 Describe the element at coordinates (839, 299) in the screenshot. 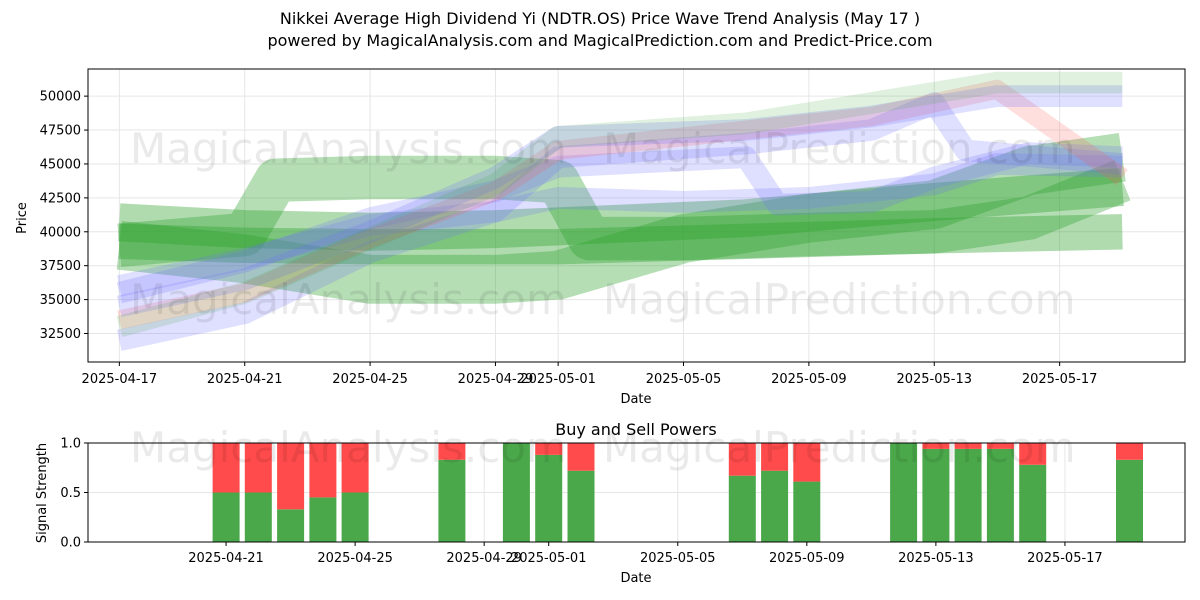

I see `watermark-mid-right: MagicalPrediction.com` at that location.